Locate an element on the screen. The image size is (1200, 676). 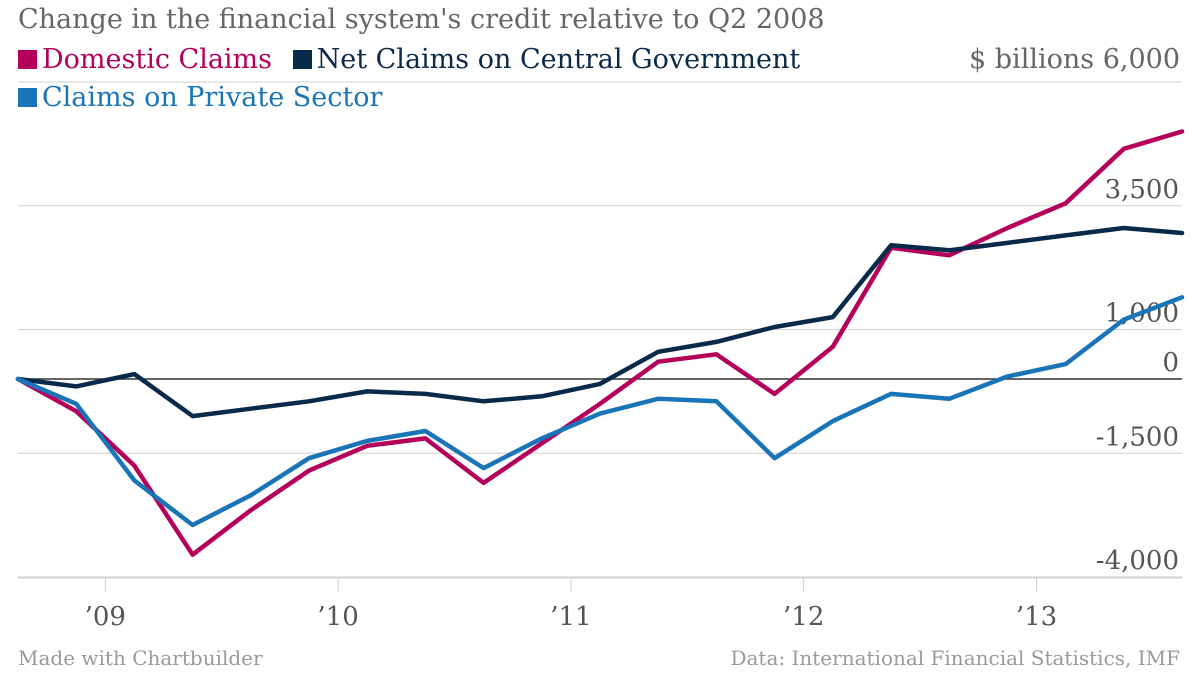
y-tick-label-top: 6,000 is located at coordinates (1141, 59).